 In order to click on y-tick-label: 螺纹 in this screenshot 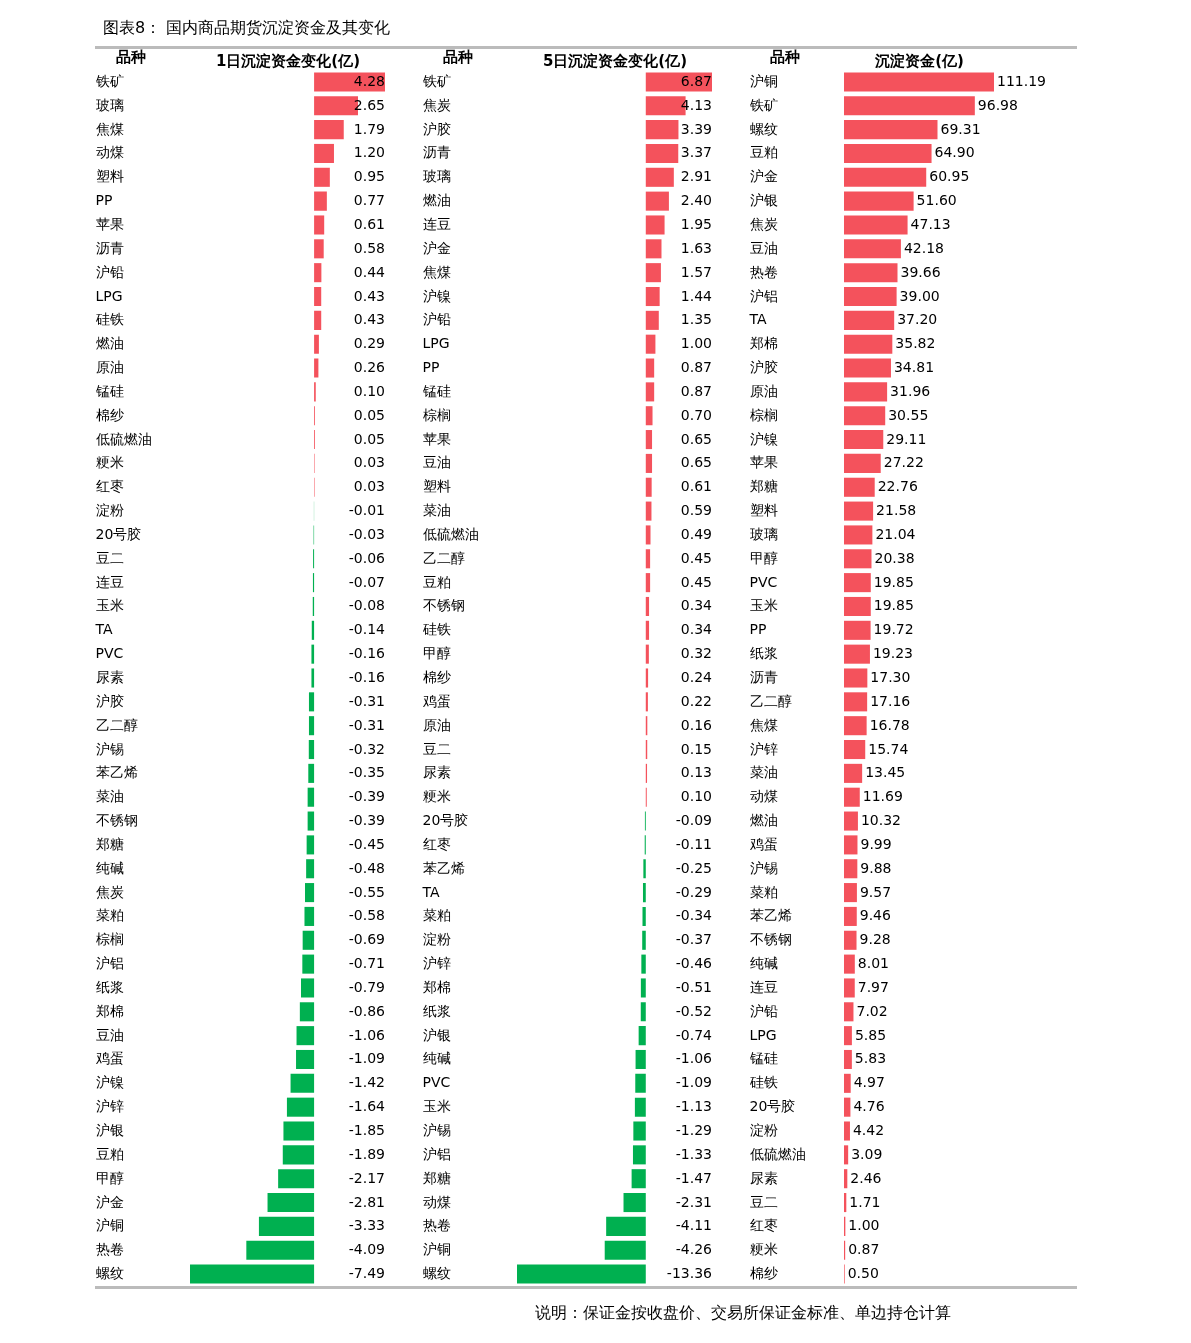, I will do `click(763, 128)`.